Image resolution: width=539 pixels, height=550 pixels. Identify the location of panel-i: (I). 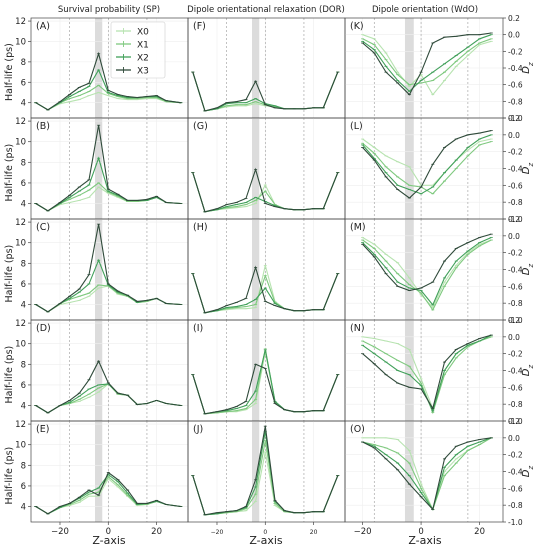
(266, 370).